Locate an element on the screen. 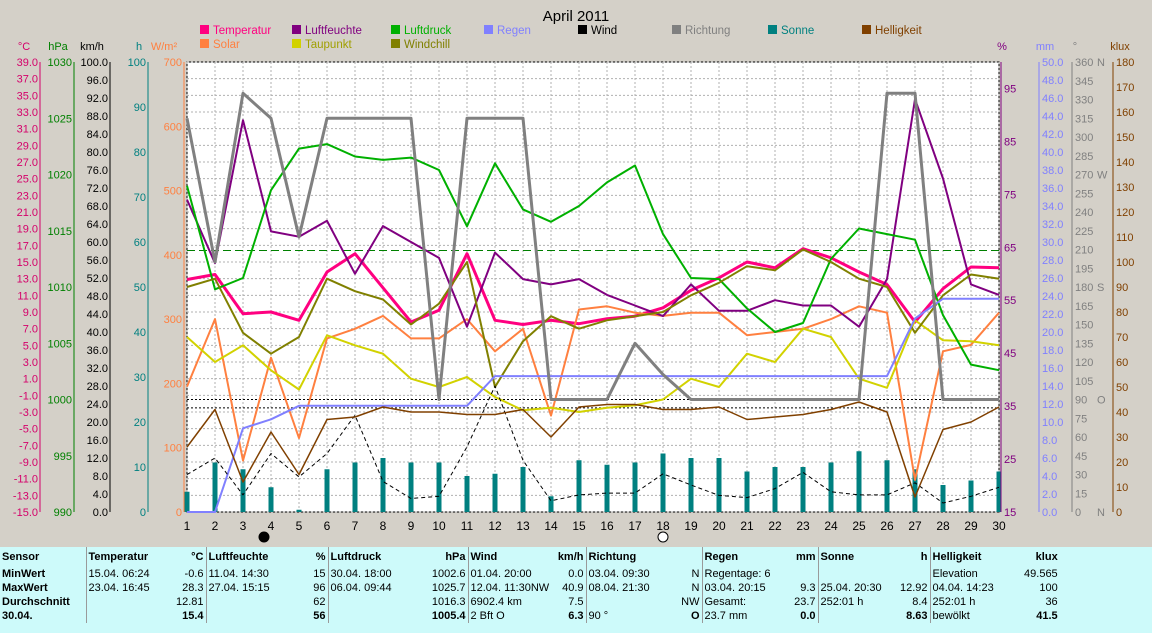 This screenshot has height=633, width=1152. axis-tick-label-wind: 56.0 is located at coordinates (97, 261).